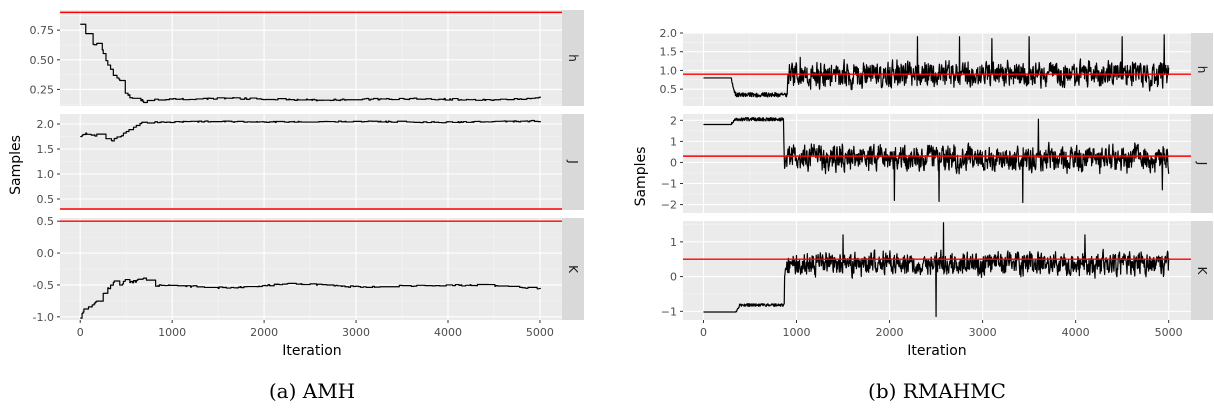 This screenshot has width=1214, height=411. I want to click on facet-K-1: −1 0 1 K, so click(937, 270).